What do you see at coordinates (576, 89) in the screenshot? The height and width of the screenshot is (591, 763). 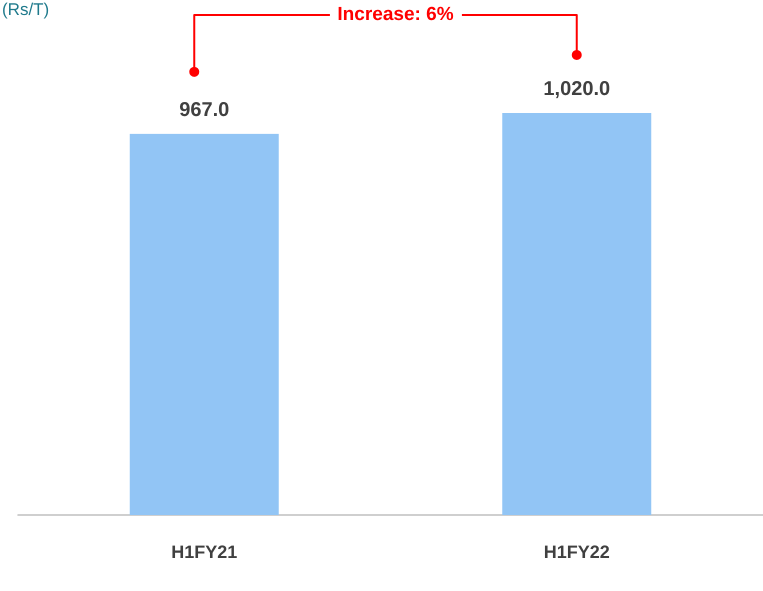 I see `data-label: 1,020.0` at bounding box center [576, 89].